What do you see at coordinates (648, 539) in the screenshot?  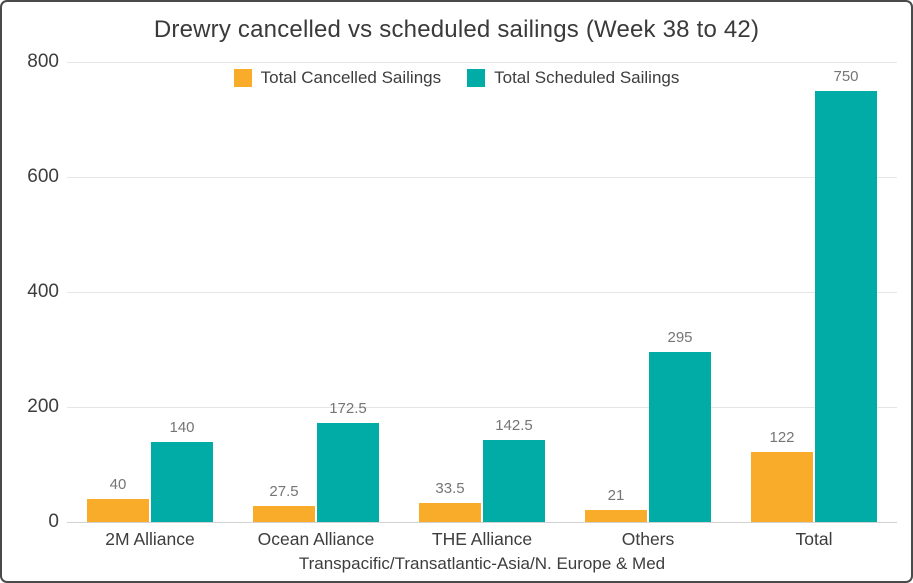 I see `x-tick-label-others: Others` at bounding box center [648, 539].